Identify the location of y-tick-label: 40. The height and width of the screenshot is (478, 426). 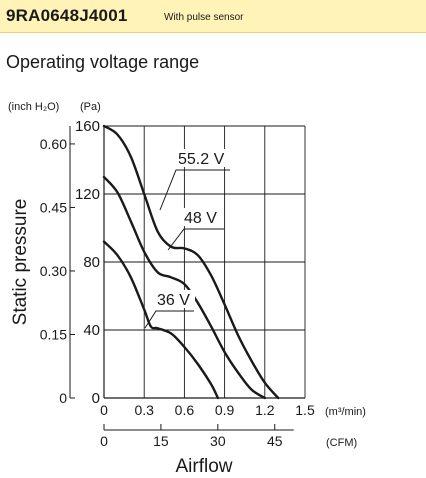
(91, 330).